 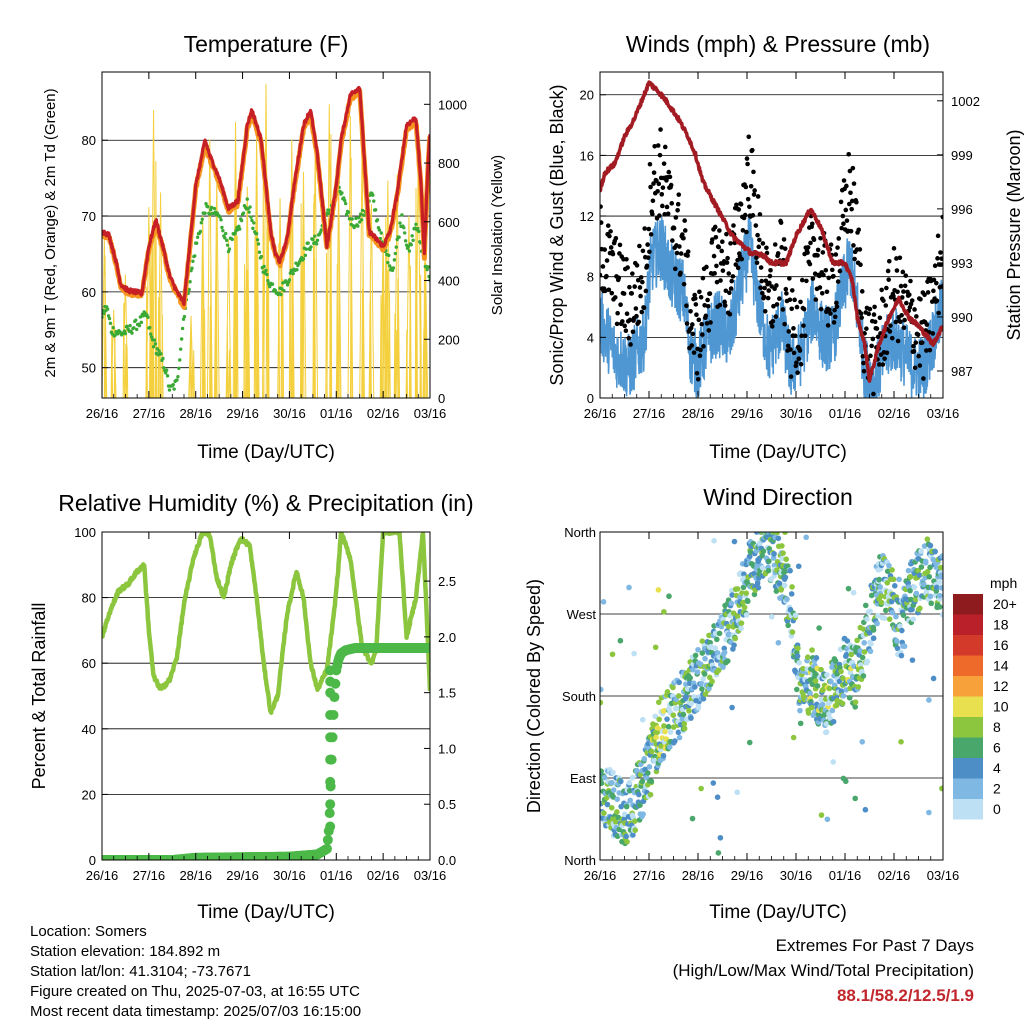 I want to click on extremes-subtitle: (High/Low/Max Wind/Total Precipitation), so click(x=823, y=970).